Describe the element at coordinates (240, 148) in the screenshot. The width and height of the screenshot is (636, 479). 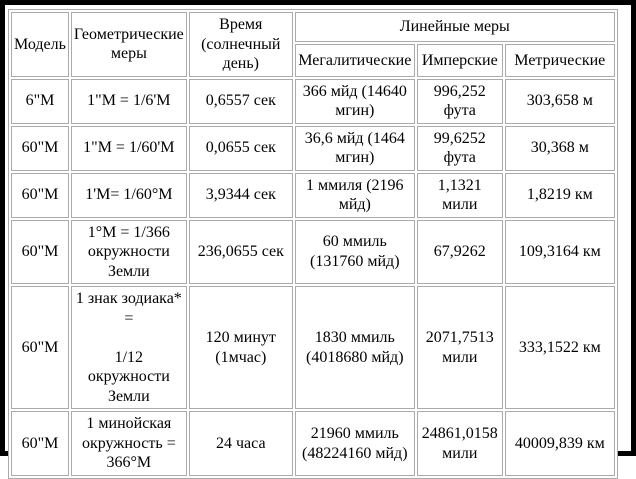
I see `time-cell: 0,0655 сек` at that location.